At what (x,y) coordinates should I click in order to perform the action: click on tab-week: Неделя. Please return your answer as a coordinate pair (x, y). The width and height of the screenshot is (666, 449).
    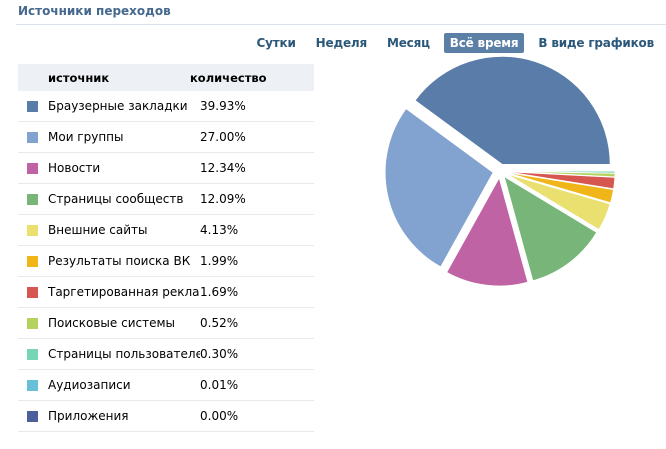
    Looking at the image, I should click on (341, 43).